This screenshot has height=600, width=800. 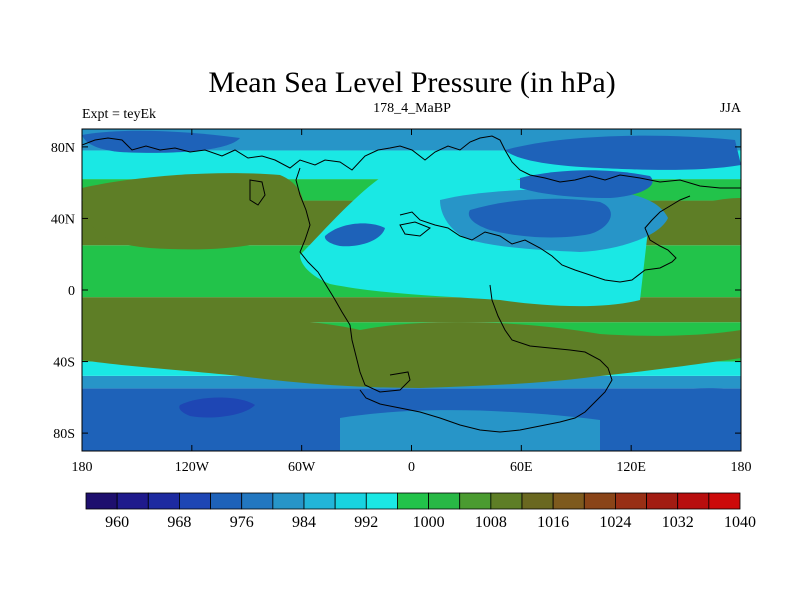 What do you see at coordinates (193, 211) in the screenshot?
I see `pacific-high-west` at bounding box center [193, 211].